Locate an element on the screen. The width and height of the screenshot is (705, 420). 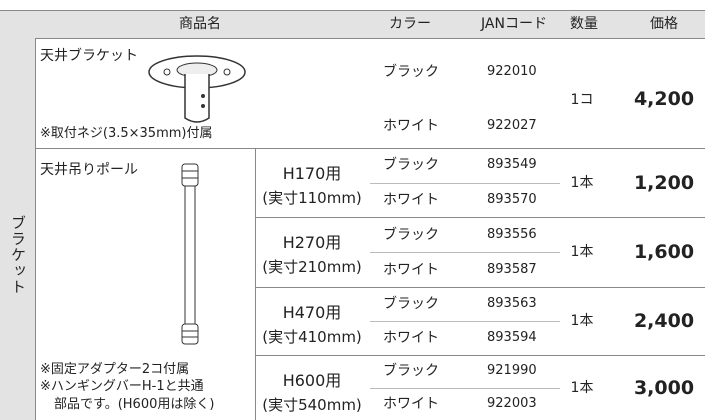
size-label: H170用 is located at coordinates (312, 173).